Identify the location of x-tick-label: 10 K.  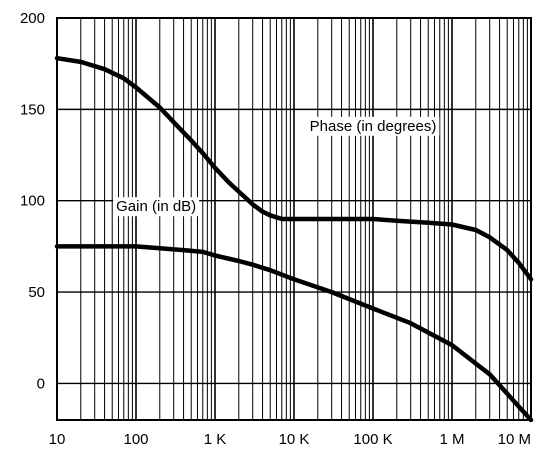
(294, 439).